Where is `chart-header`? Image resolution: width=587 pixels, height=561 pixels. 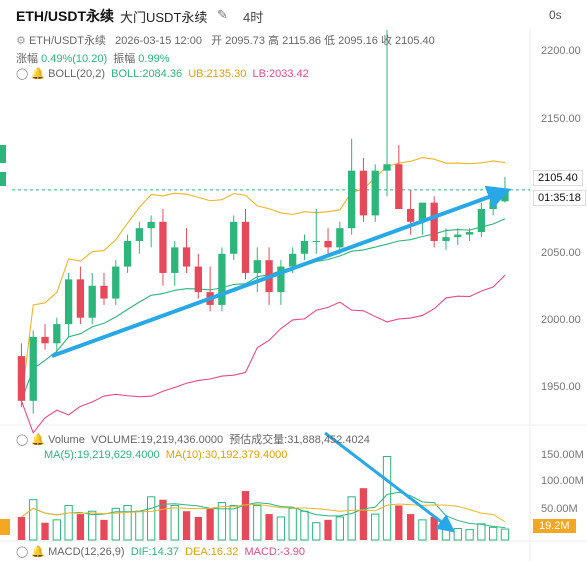
chart-header is located at coordinates (293, 14).